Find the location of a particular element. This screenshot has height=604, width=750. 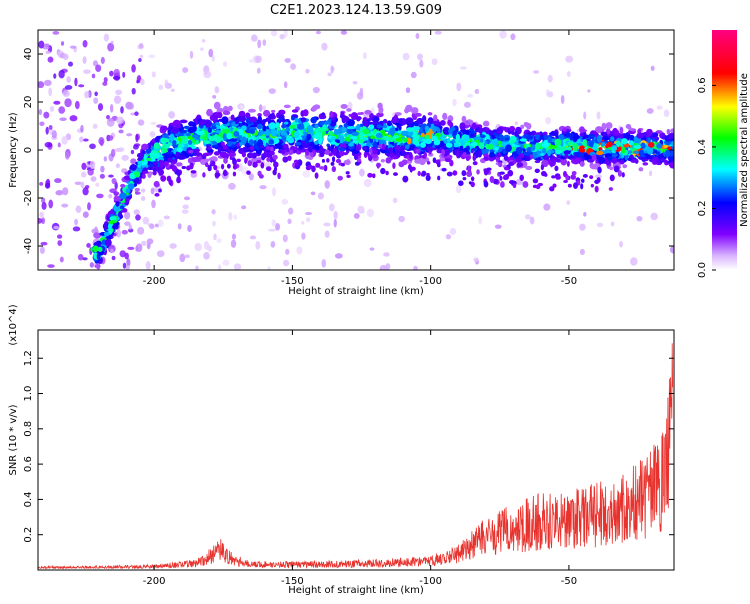

x-tick-label: -50 is located at coordinates (569, 281).